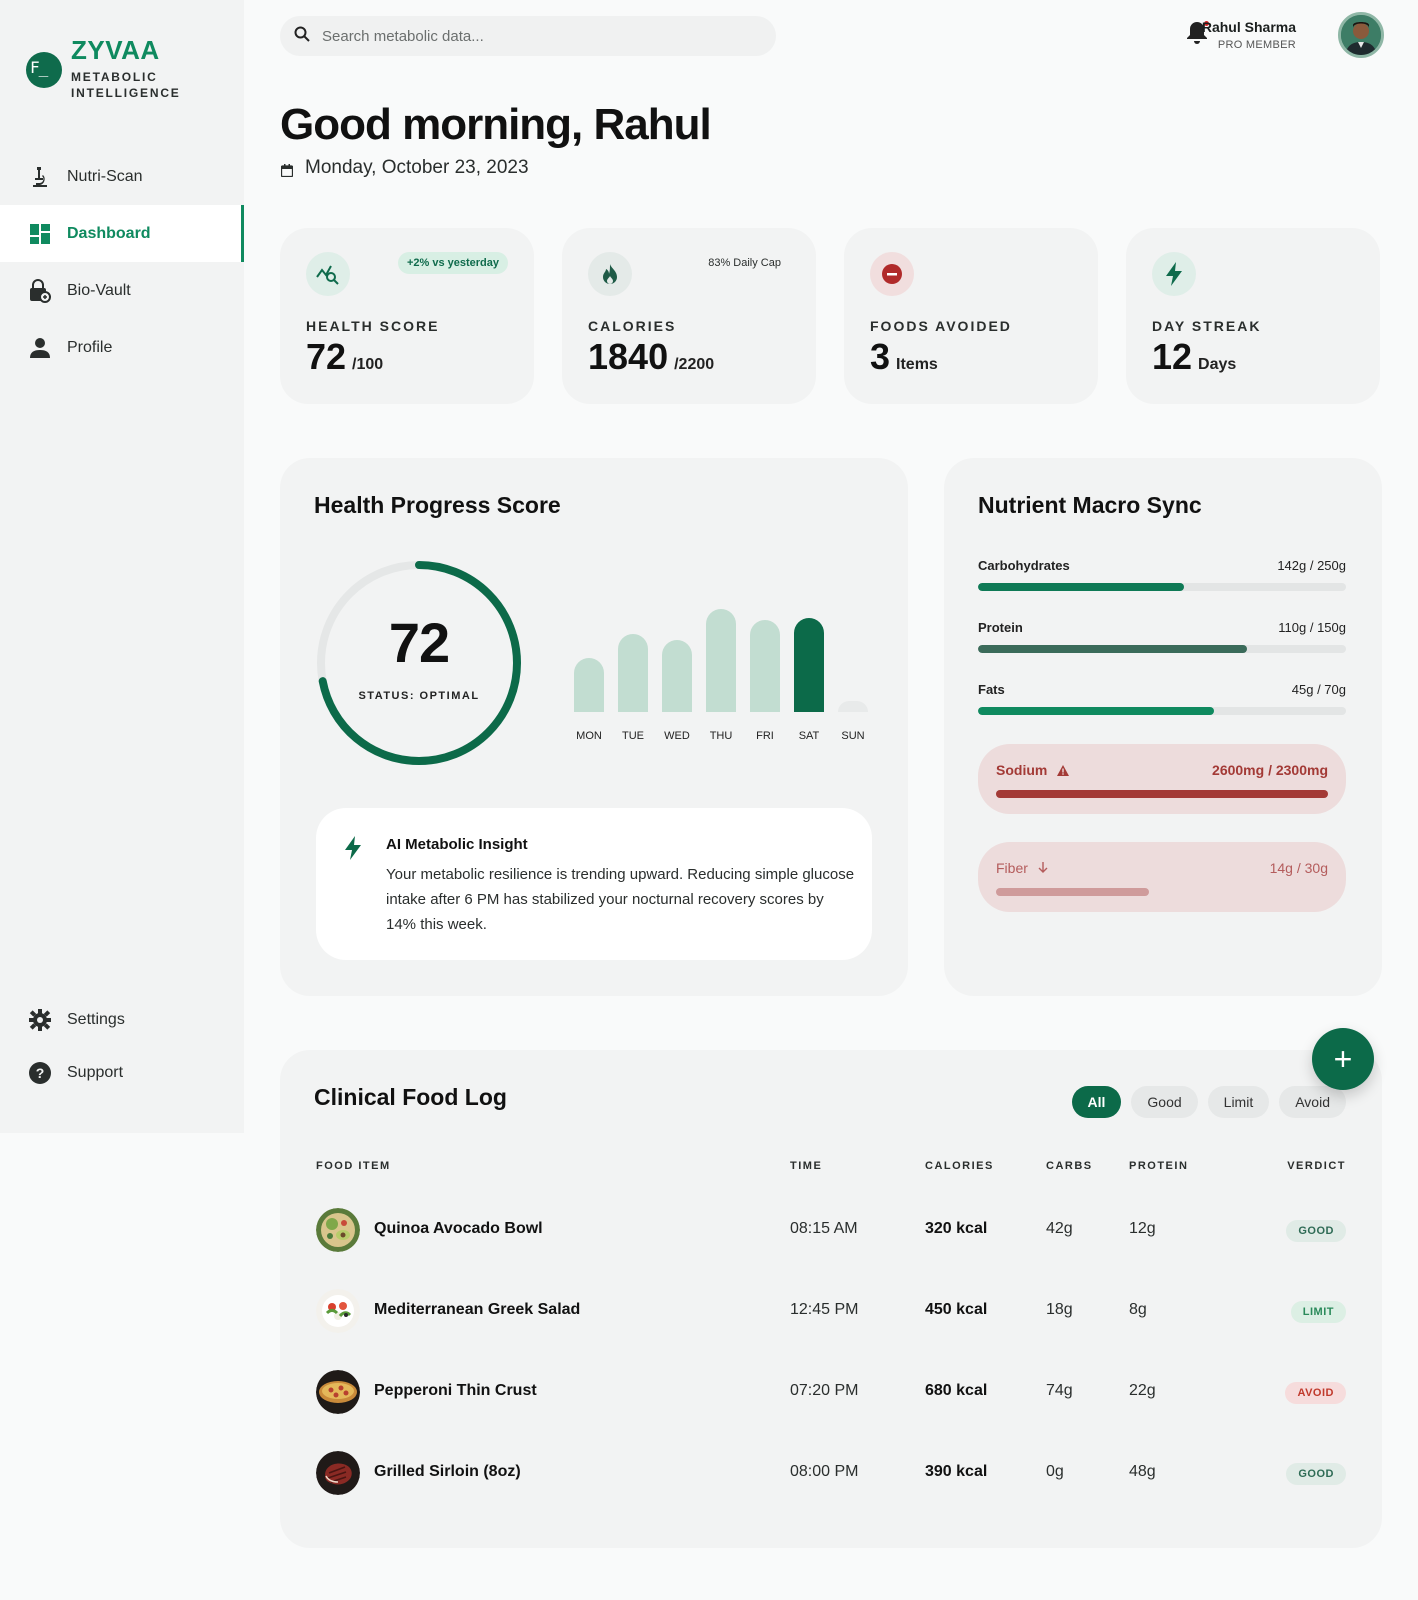  What do you see at coordinates (1142, 1228) in the screenshot?
I see `food-protein: 12g` at bounding box center [1142, 1228].